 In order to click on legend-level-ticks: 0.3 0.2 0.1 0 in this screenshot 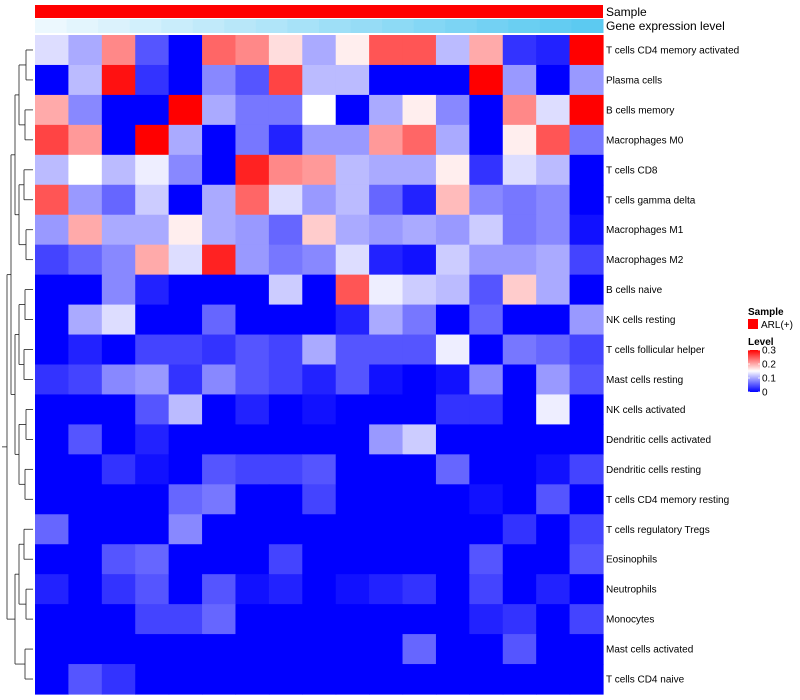, I will do `click(762, 372)`.